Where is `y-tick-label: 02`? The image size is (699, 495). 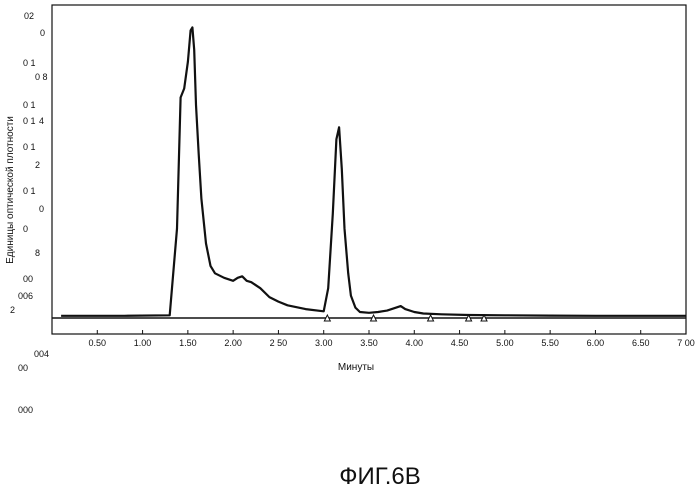 y-tick-label: 02 is located at coordinates (29, 16).